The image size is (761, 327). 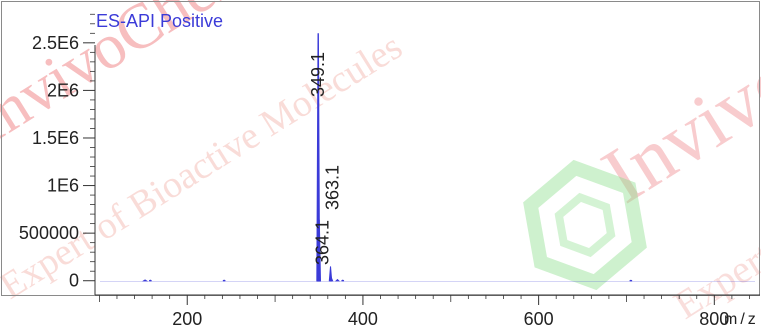 What do you see at coordinates (674, 127) in the screenshot?
I see `watermark-brand-right: Invivo` at bounding box center [674, 127].